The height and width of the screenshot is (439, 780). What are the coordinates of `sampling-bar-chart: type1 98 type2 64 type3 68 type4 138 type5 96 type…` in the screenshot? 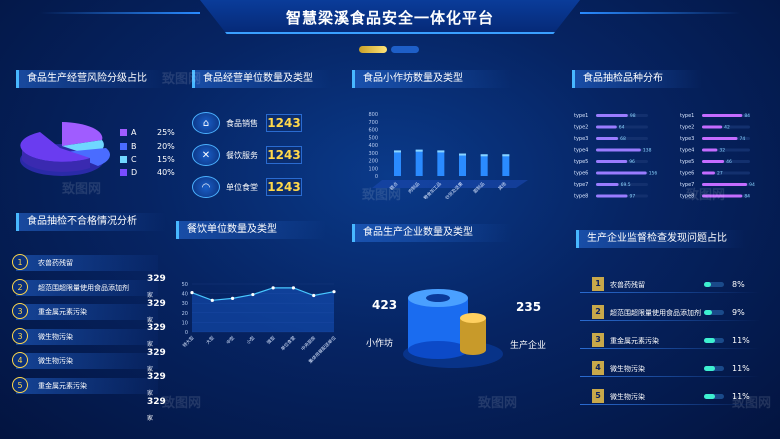 It's located at (664, 156).